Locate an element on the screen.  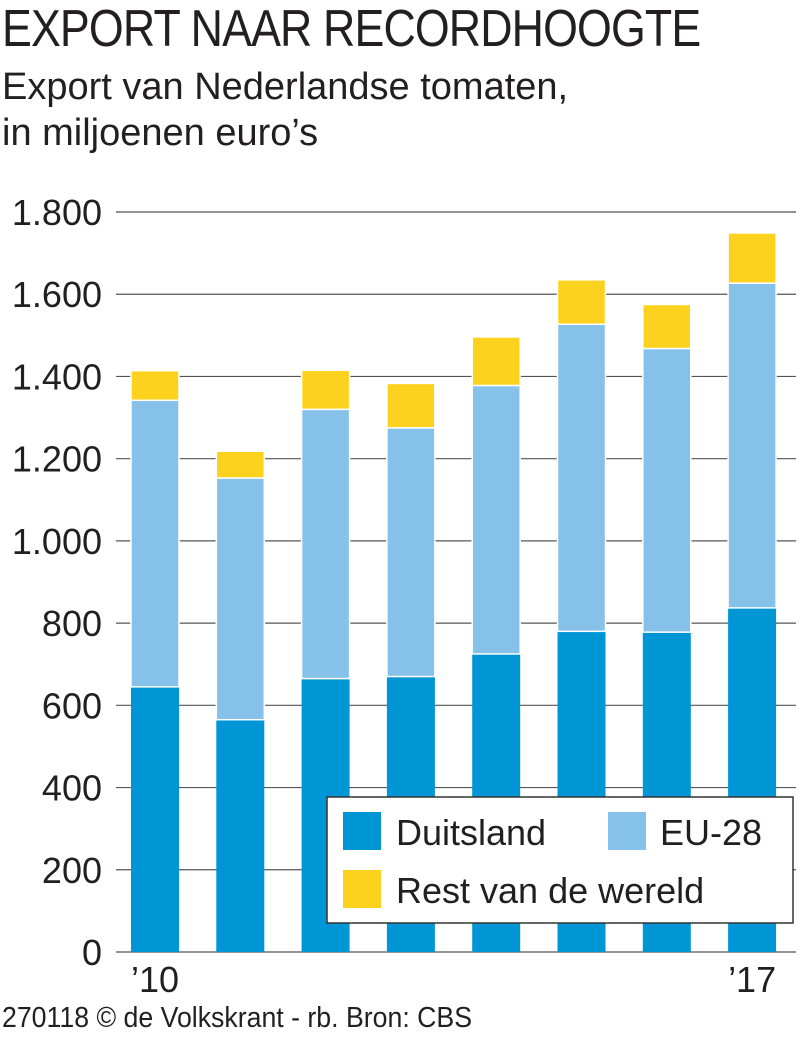
legend-label-duitsland: Duitsland is located at coordinates (471, 832).